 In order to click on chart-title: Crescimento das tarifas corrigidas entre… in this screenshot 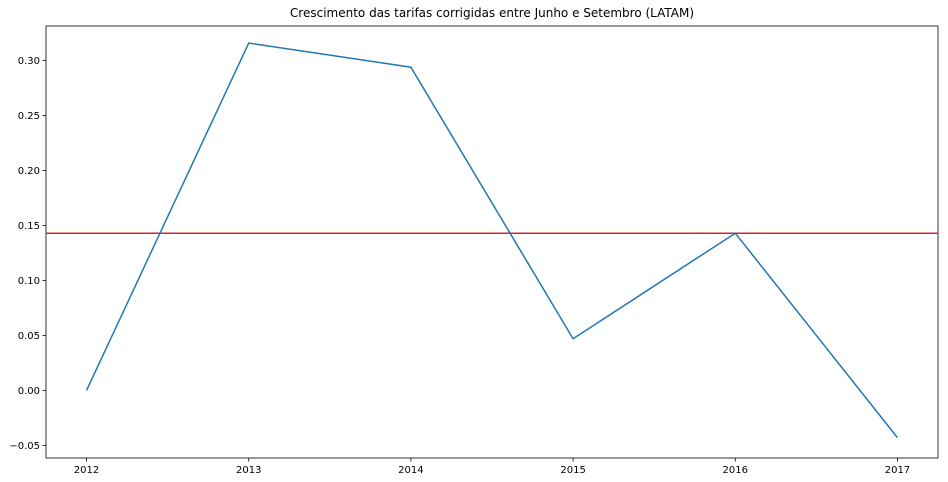, I will do `click(492, 13)`.